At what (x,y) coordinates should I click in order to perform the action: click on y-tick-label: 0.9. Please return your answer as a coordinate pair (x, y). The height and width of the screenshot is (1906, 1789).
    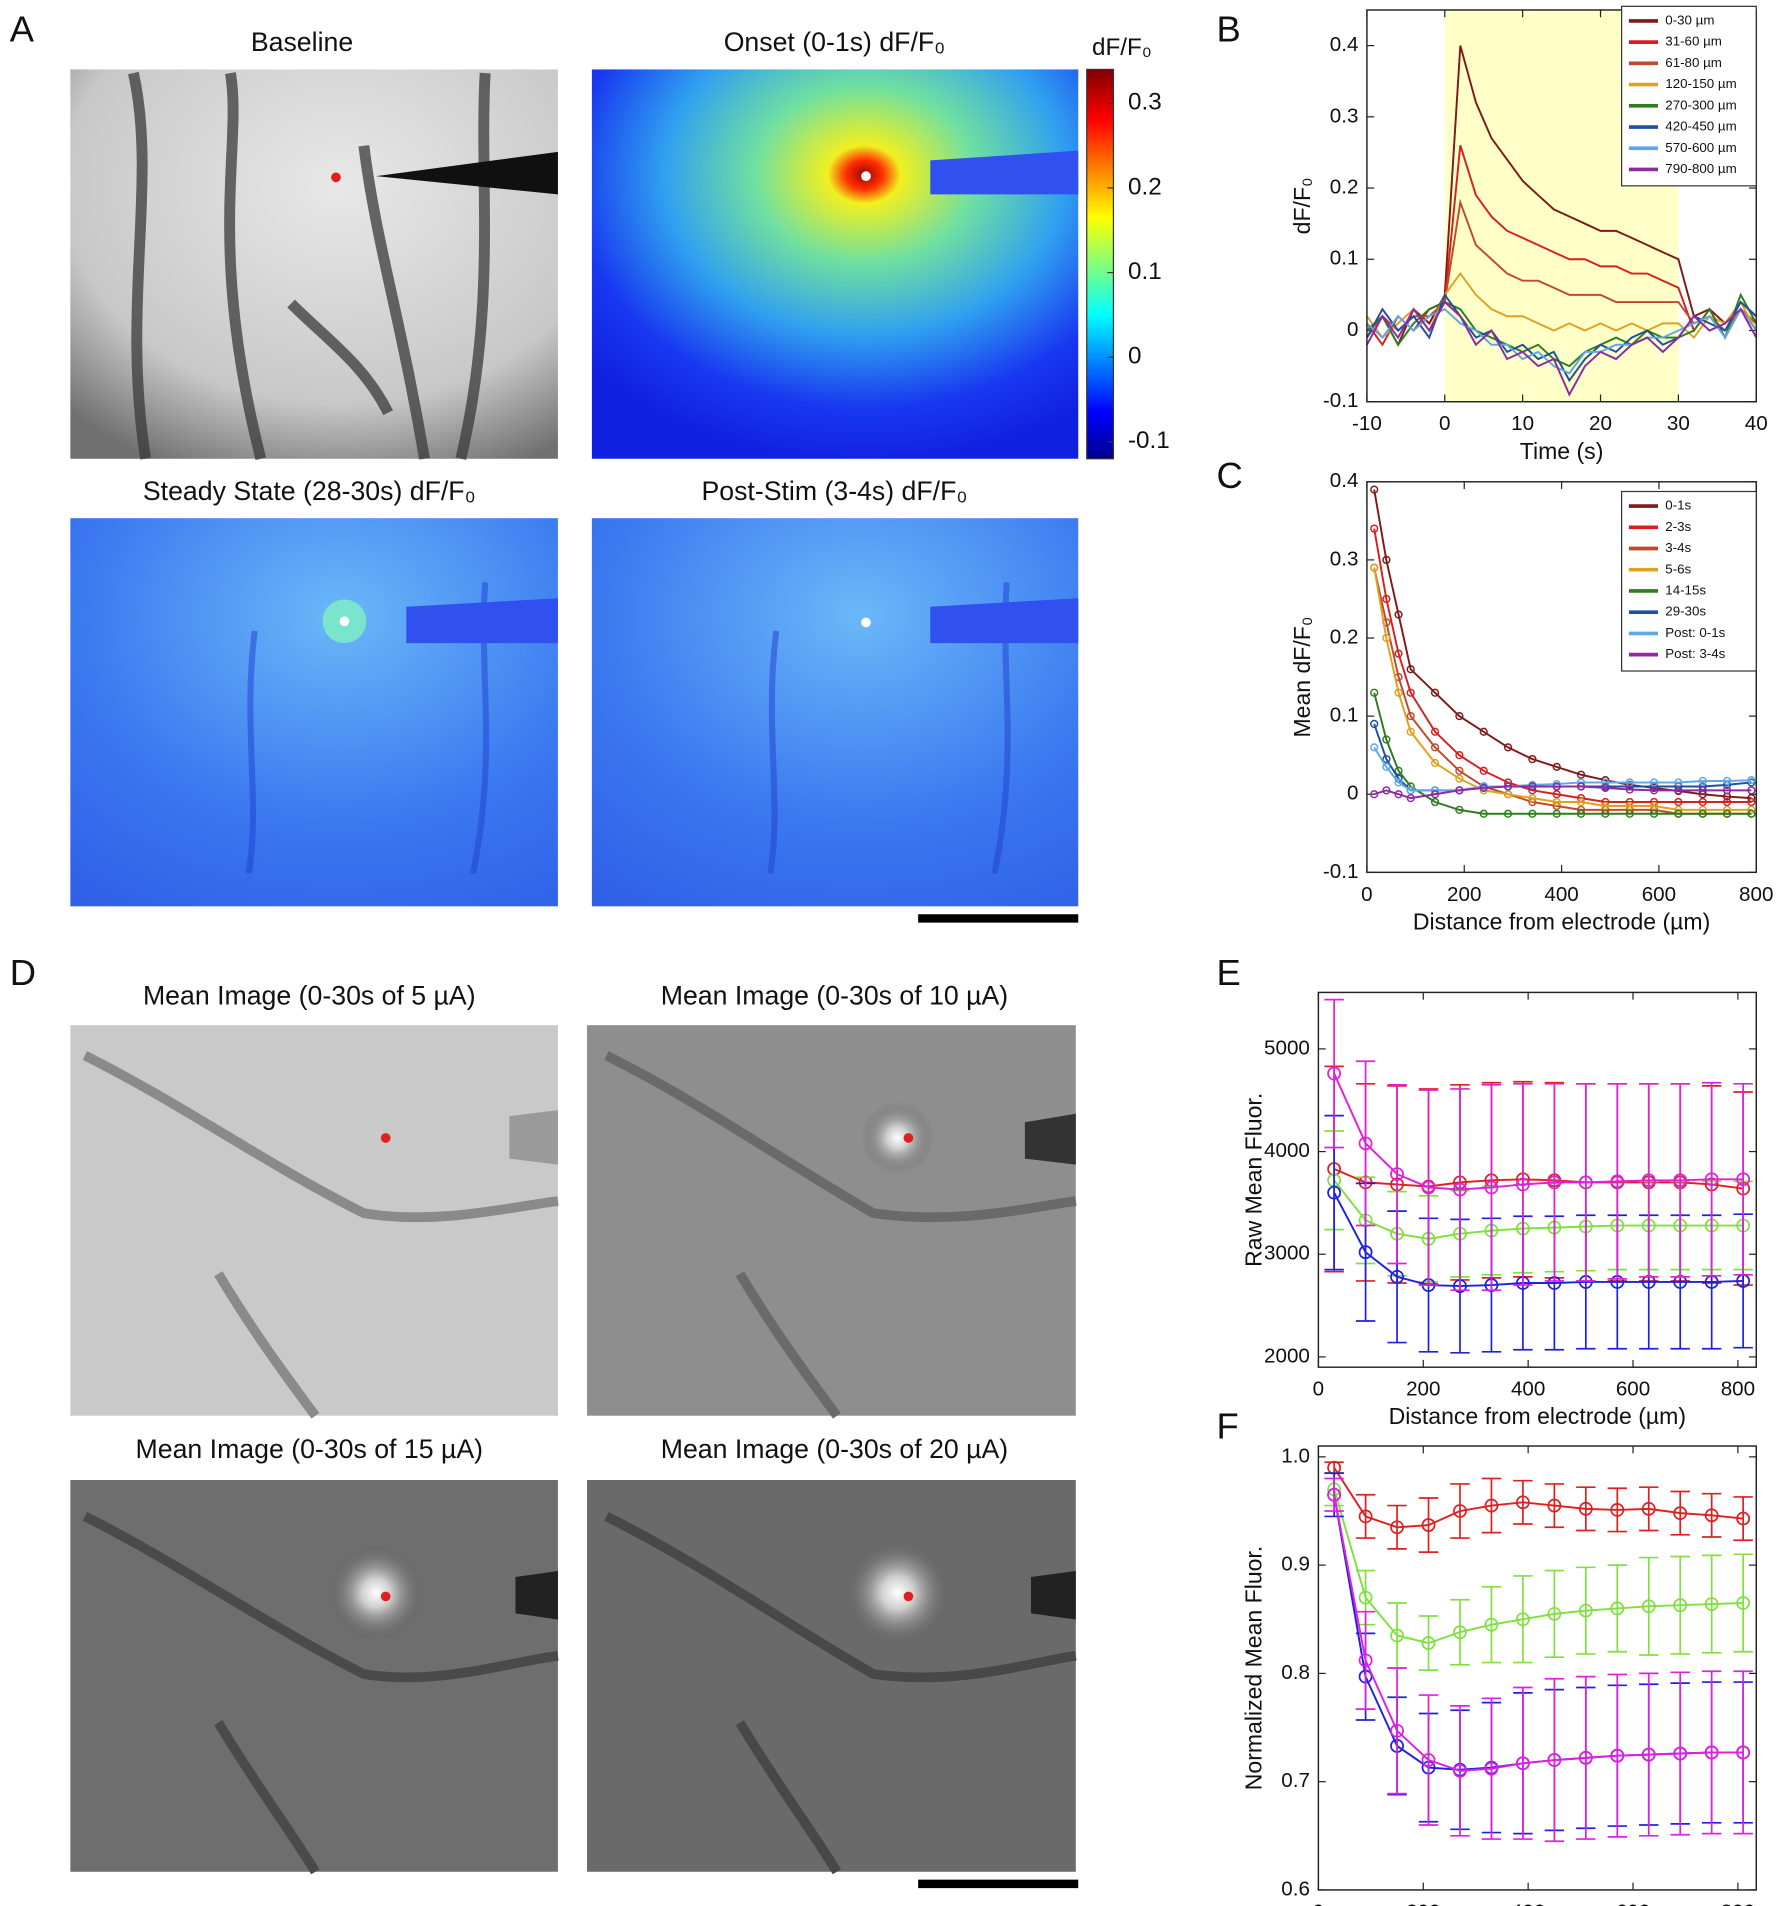
    Looking at the image, I should click on (1295, 1564).